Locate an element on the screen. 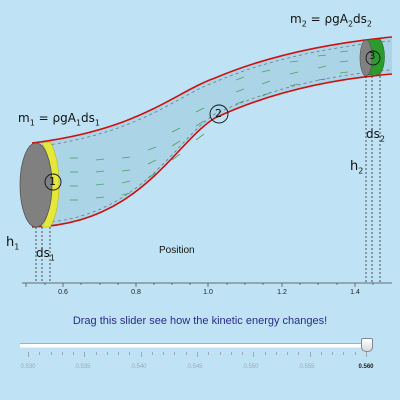 This screenshot has height=400, width=400. slider-tick-row is located at coordinates (200, 355).